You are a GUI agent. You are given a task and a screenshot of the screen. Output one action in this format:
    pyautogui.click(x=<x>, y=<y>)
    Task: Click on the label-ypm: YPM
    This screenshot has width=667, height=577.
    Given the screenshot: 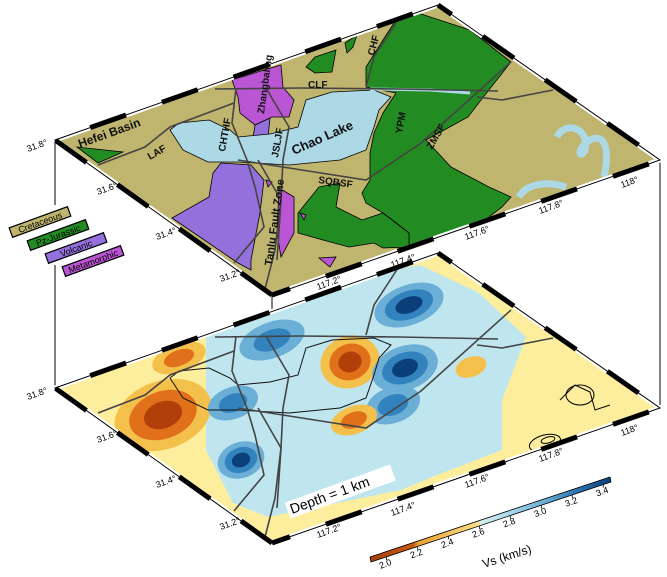 What is the action you would take?
    pyautogui.click(x=401, y=122)
    